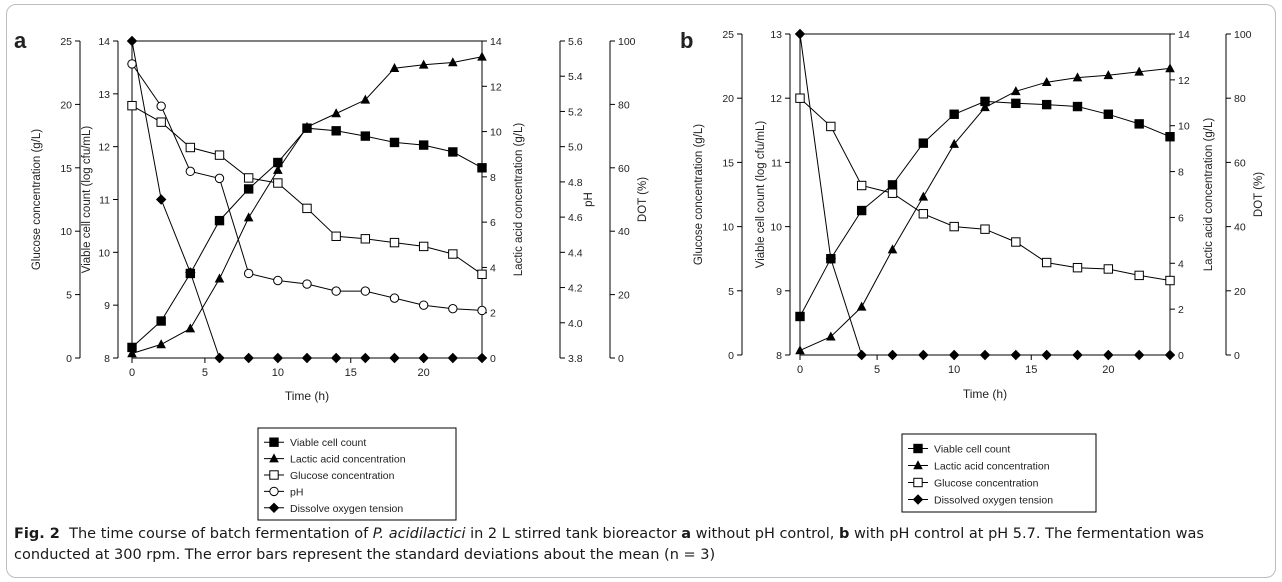 The image size is (1282, 582). What do you see at coordinates (1181, 173) in the screenshot?
I see `panel-b-lactic-tick-label: 8` at bounding box center [1181, 173].